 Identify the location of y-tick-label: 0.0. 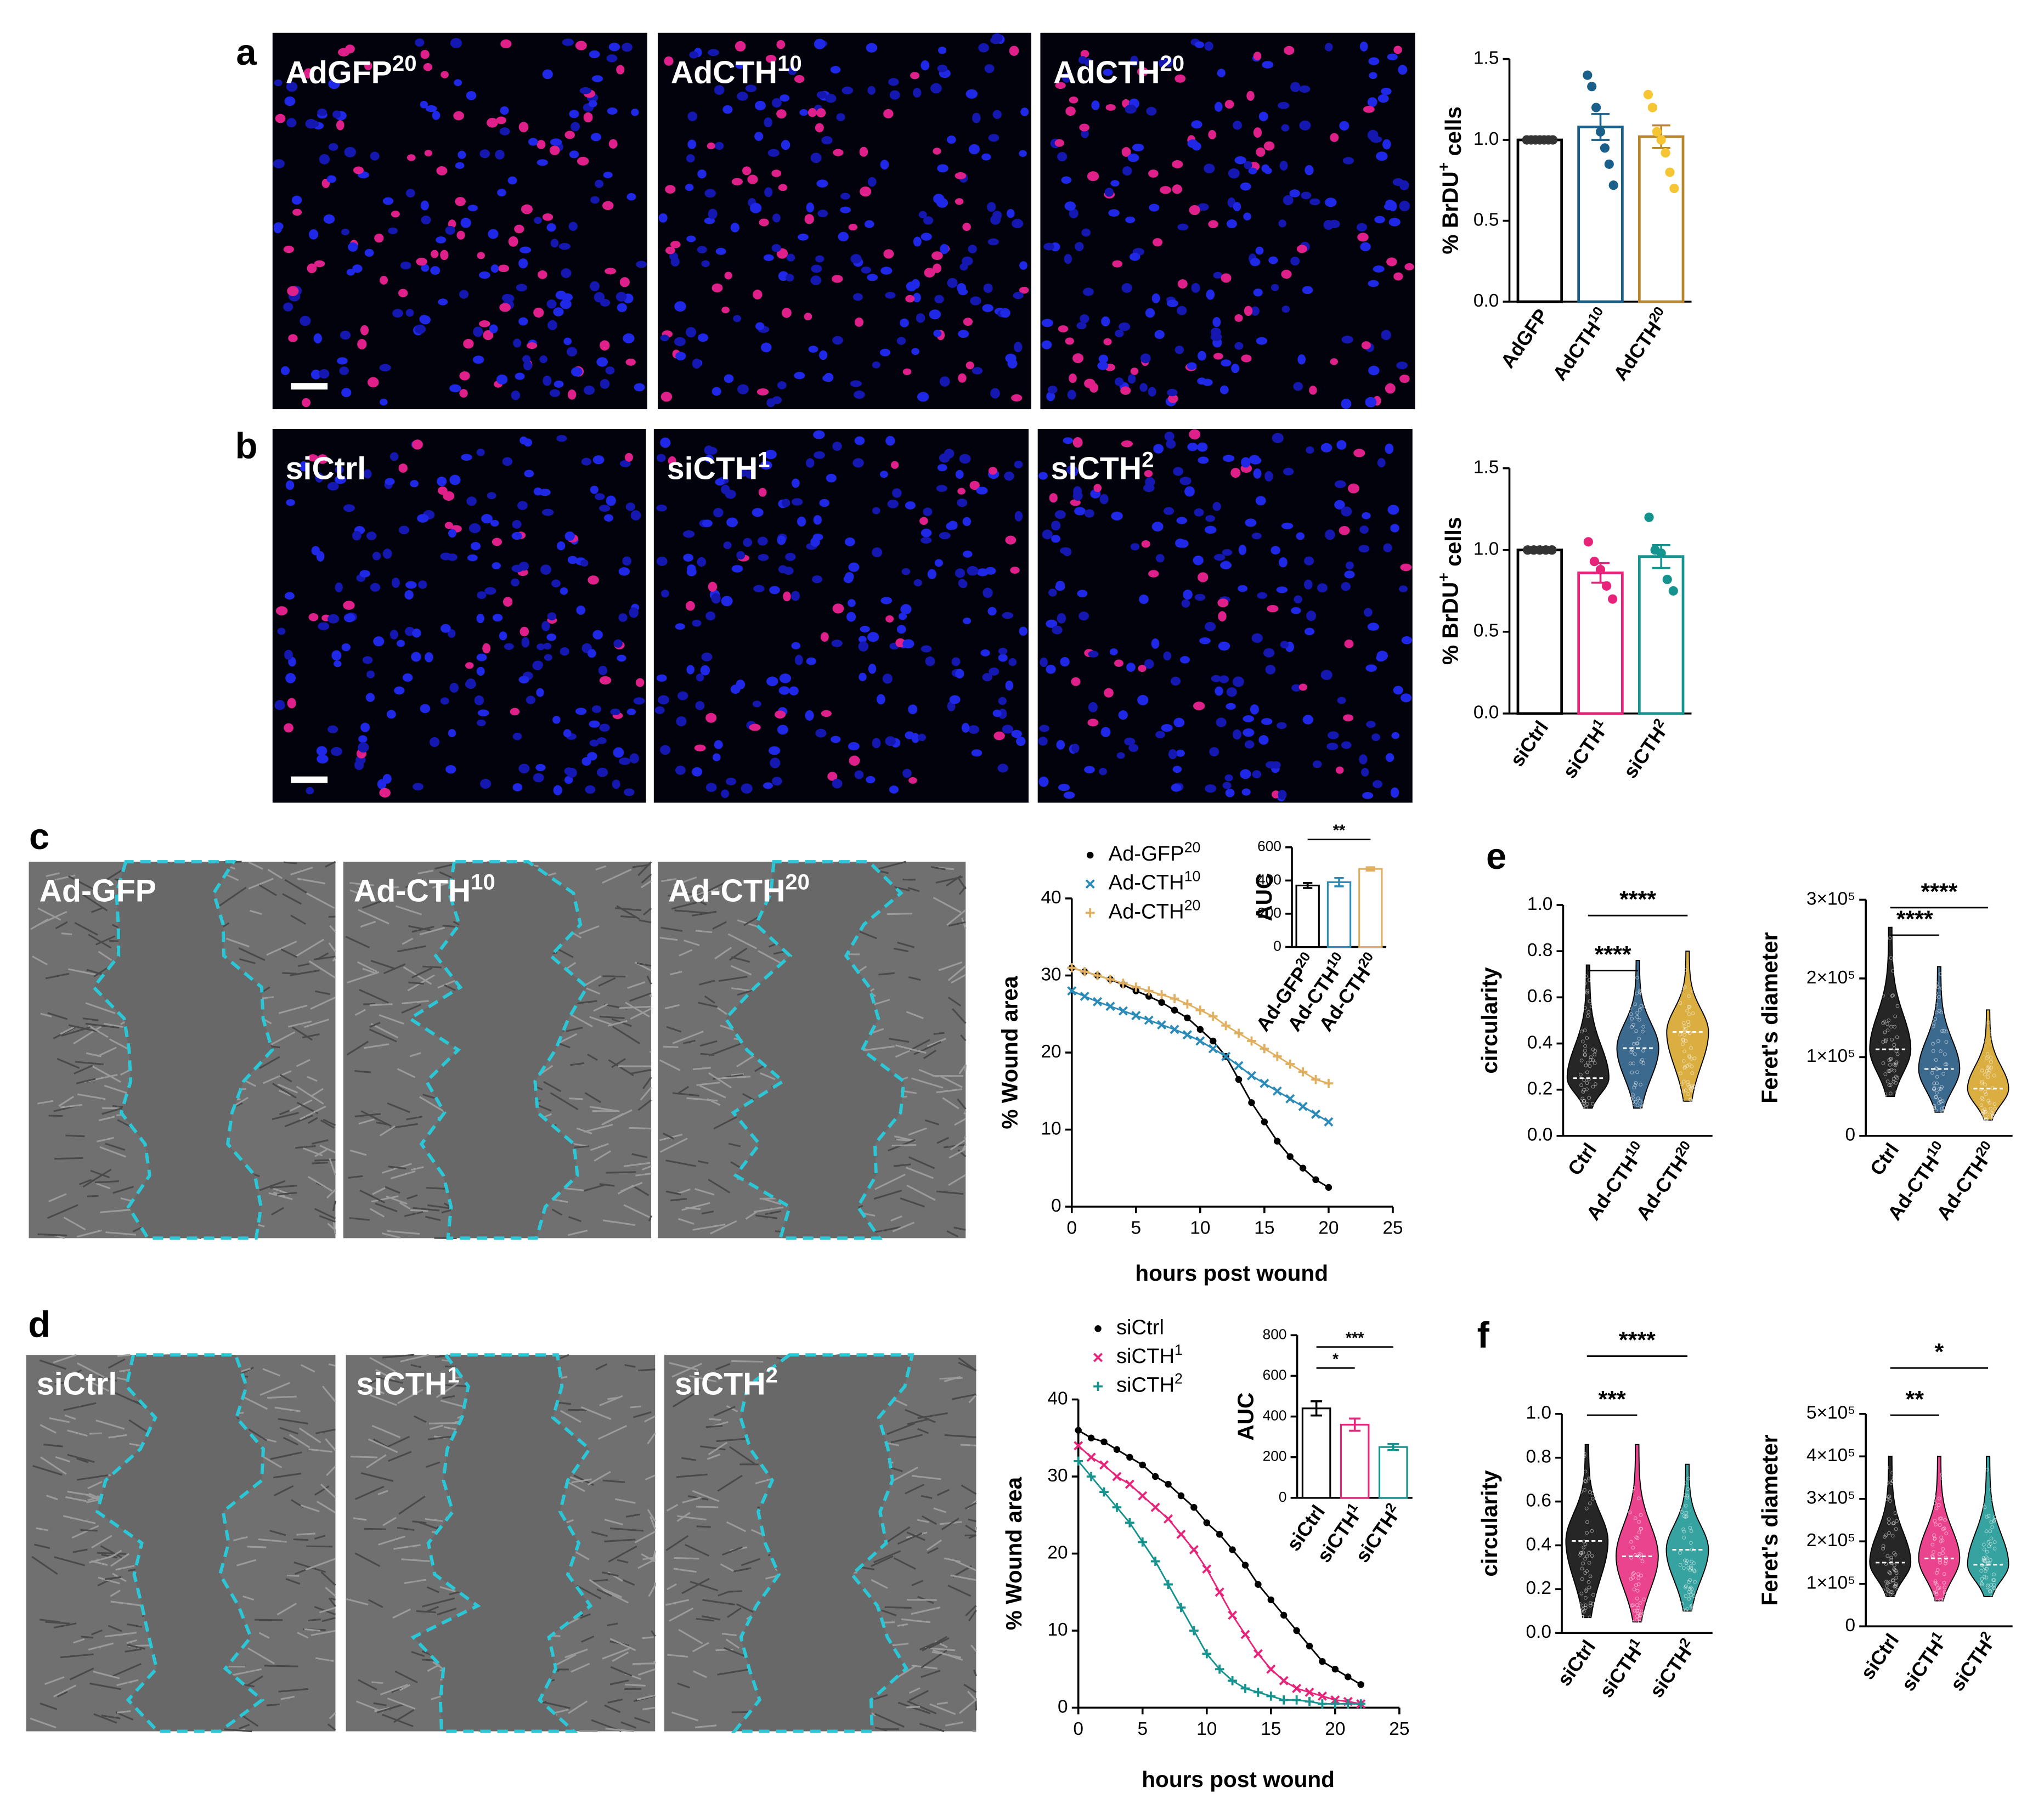
(1538, 1632).